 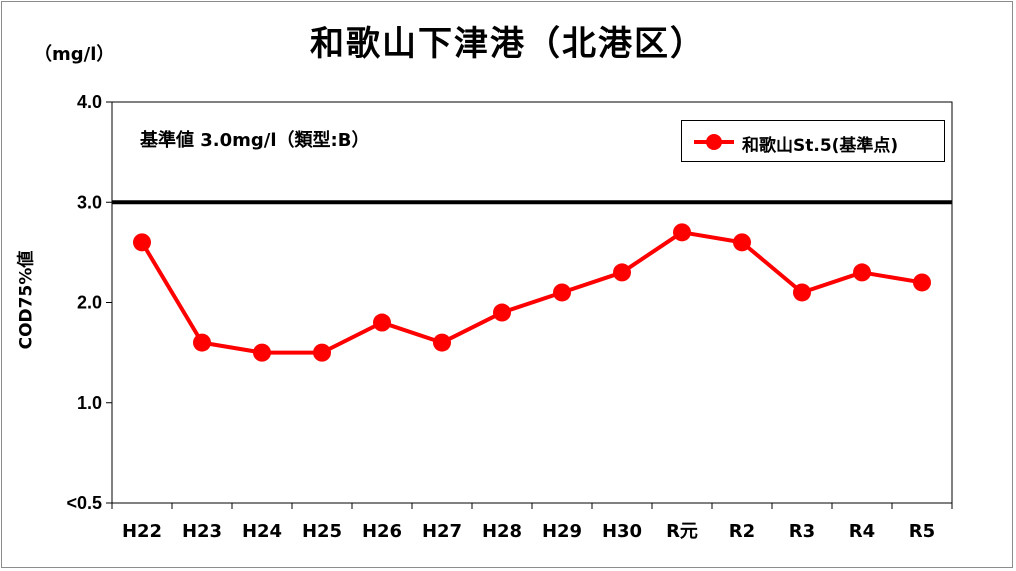 What do you see at coordinates (622, 531) in the screenshot?
I see `x-tick-label: H30` at bounding box center [622, 531].